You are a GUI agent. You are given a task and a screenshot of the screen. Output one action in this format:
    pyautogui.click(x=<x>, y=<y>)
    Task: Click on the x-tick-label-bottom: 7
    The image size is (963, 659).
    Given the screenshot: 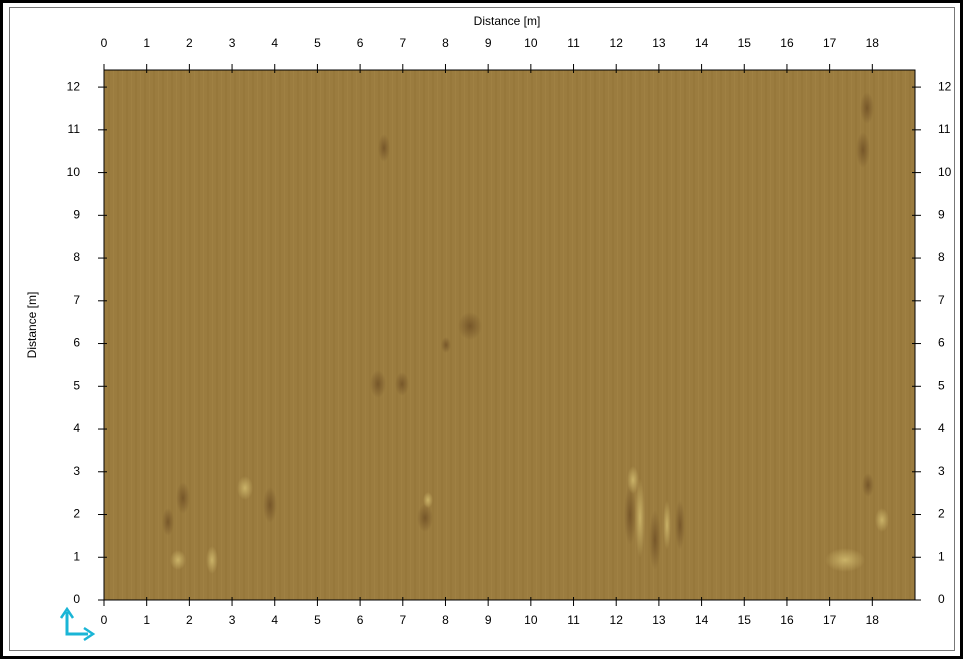 What is the action you would take?
    pyautogui.click(x=402, y=620)
    